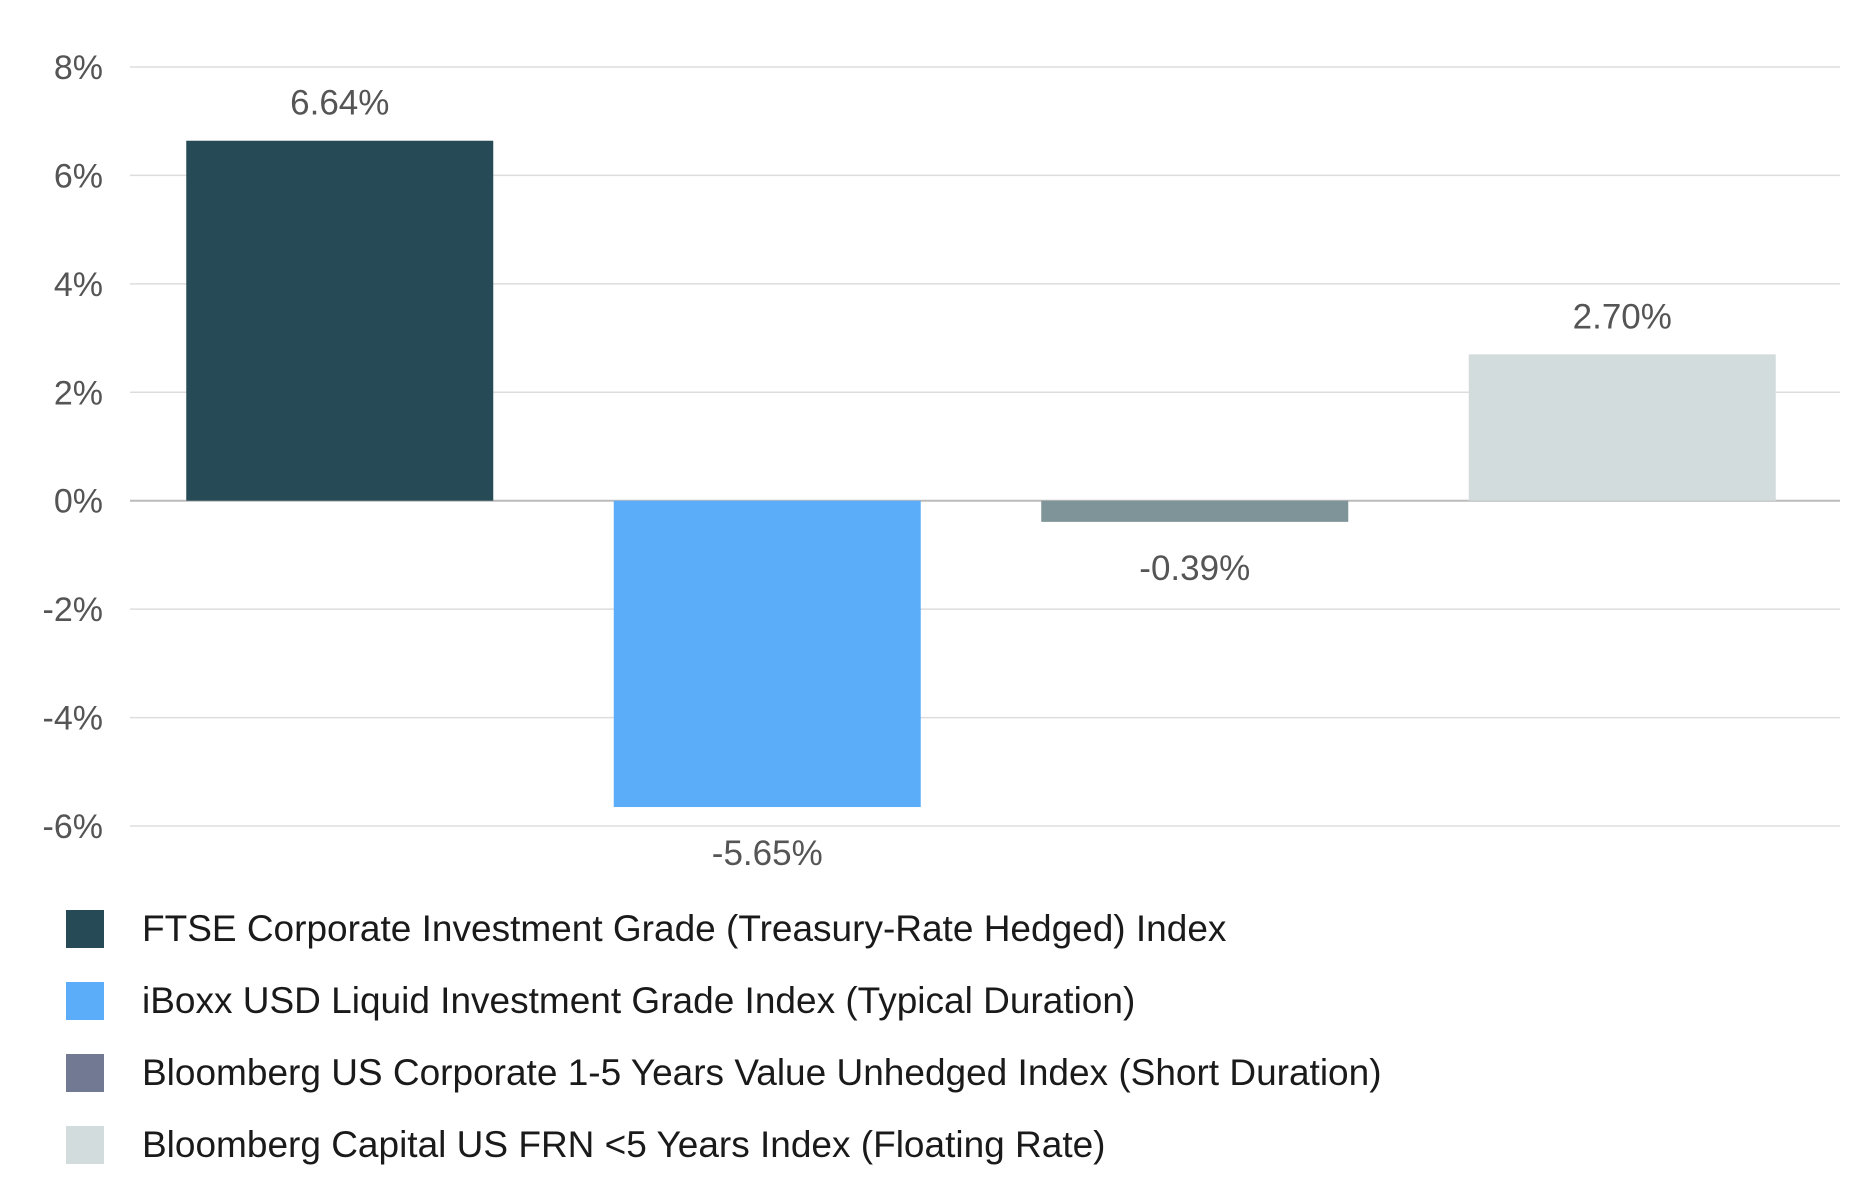  What do you see at coordinates (1622, 316) in the screenshot?
I see `data-label: 2.70%` at bounding box center [1622, 316].